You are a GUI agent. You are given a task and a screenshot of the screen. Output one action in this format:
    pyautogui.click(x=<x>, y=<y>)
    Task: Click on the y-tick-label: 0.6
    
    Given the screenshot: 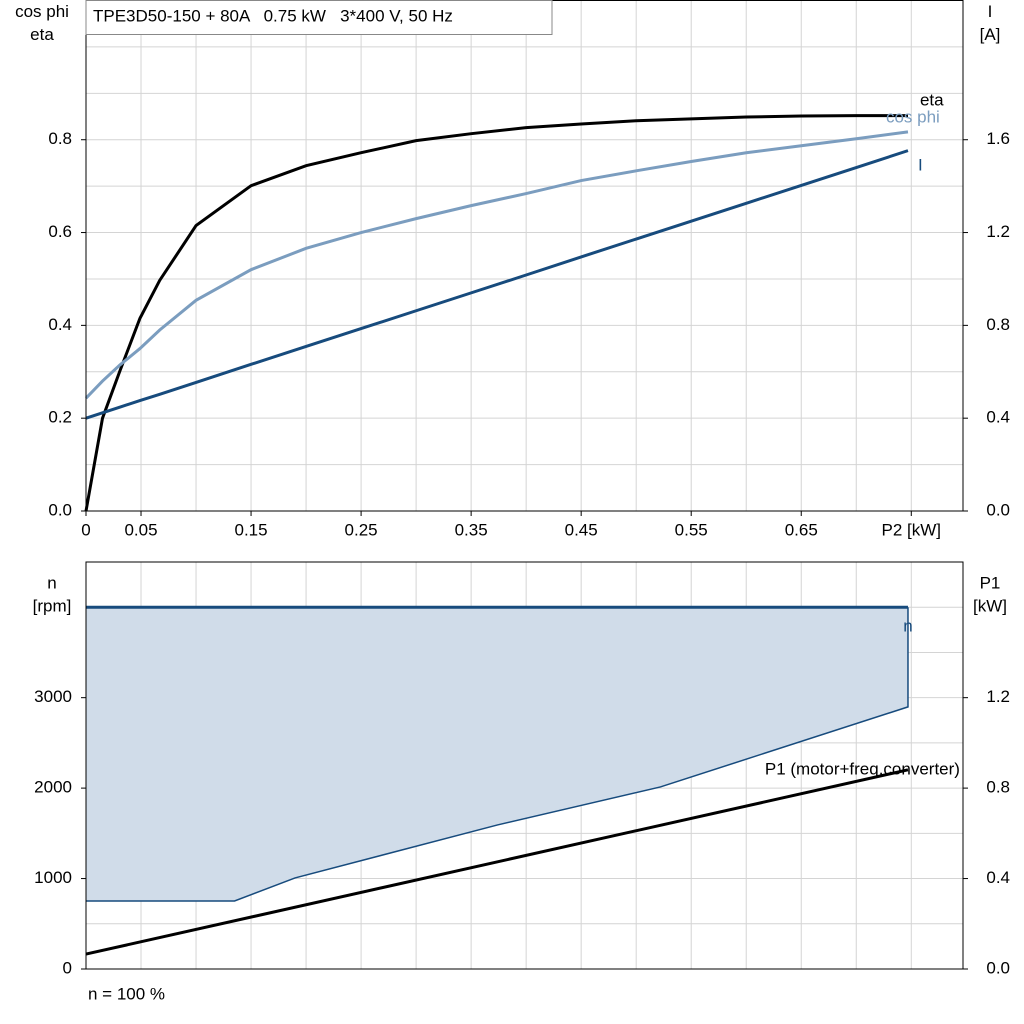 What is the action you would take?
    pyautogui.click(x=60, y=231)
    